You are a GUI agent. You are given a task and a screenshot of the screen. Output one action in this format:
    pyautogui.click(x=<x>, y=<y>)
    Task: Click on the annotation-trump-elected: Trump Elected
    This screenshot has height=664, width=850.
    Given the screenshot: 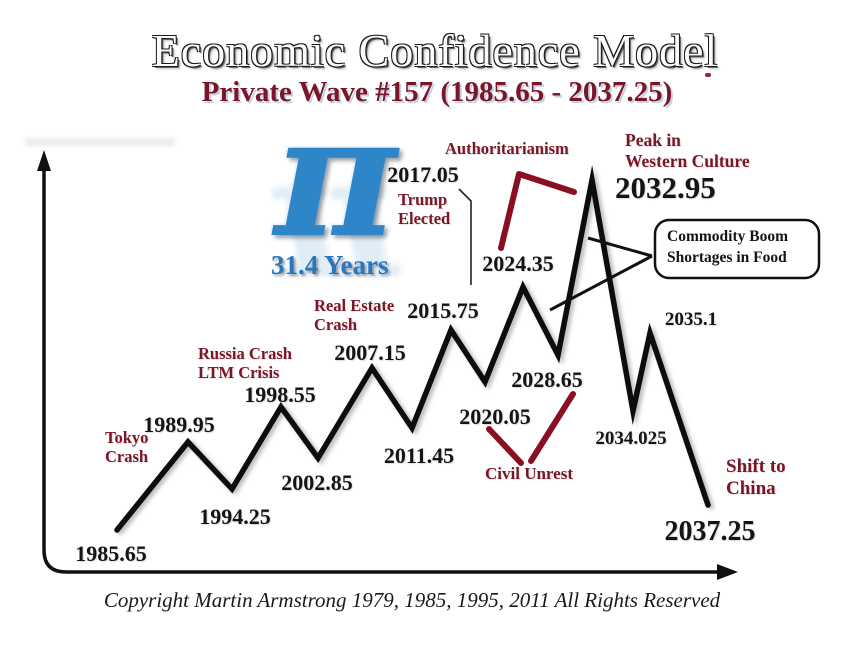 What is the action you would take?
    pyautogui.click(x=424, y=209)
    